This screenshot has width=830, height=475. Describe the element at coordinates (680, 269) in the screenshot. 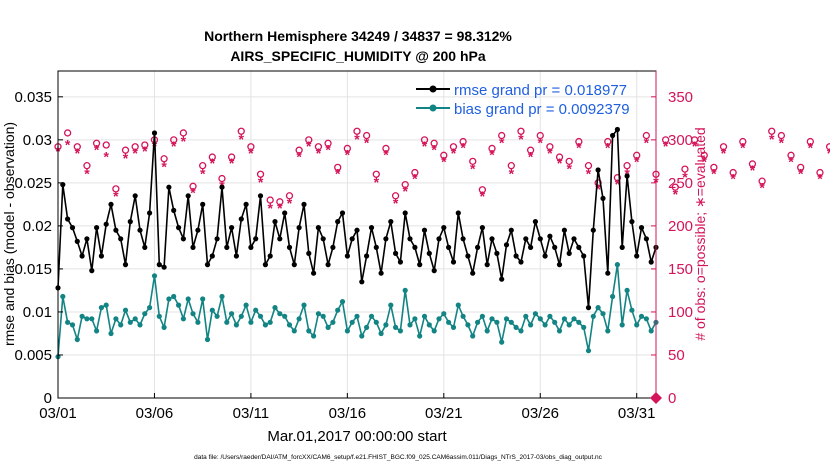

I see `y-right-tick-label: 150` at that location.